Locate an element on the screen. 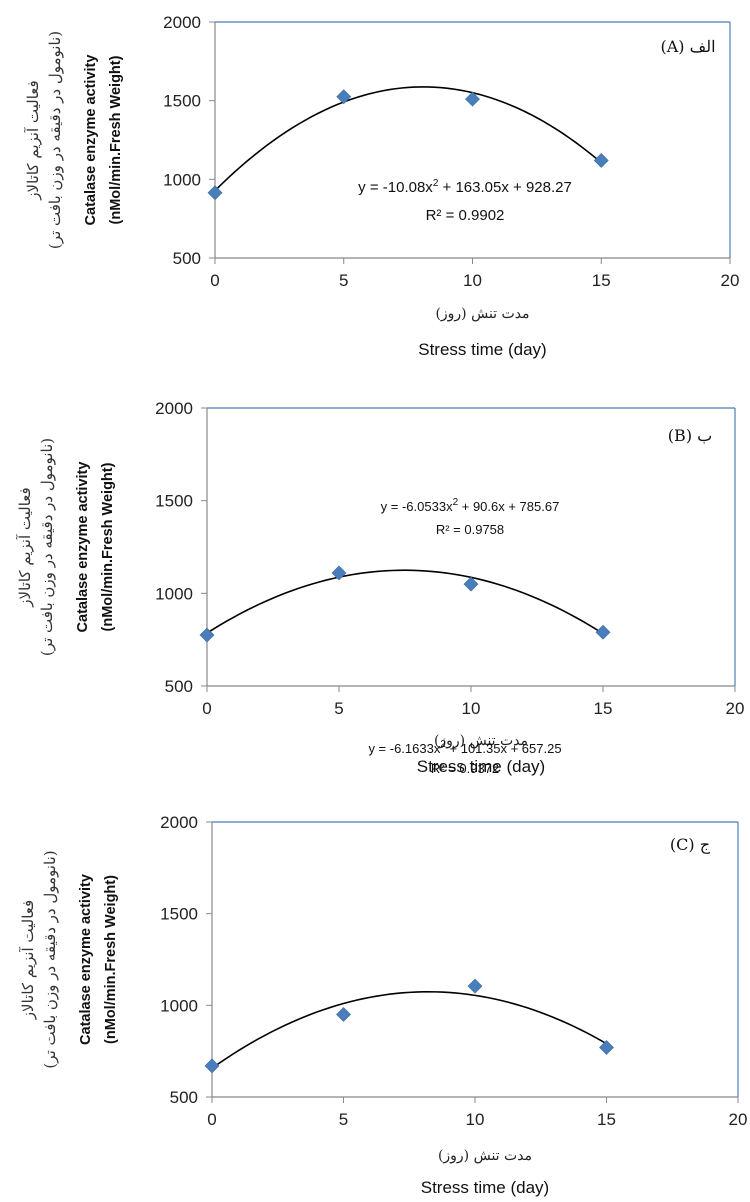 This screenshot has height=1202, width=750. r-squared-label: R² = 0.9902 is located at coordinates (465, 215).